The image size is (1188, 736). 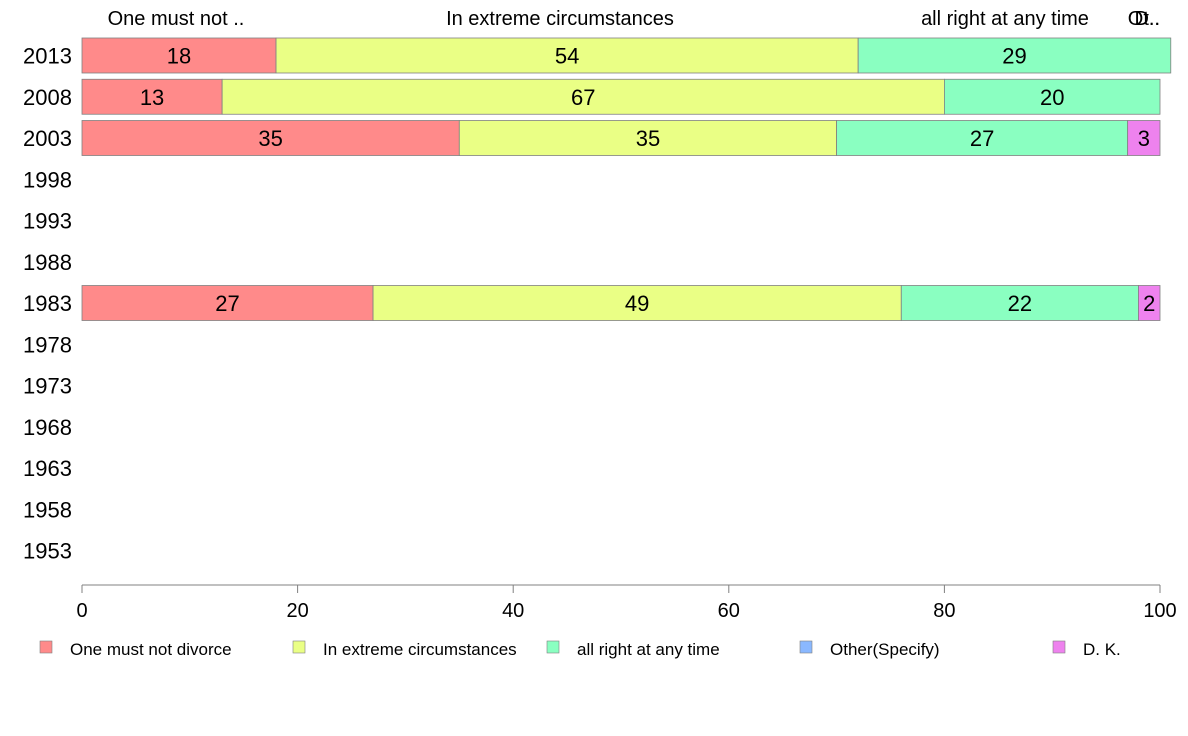 What do you see at coordinates (1005, 19) in the screenshot?
I see `top-label: all right at any time` at bounding box center [1005, 19].